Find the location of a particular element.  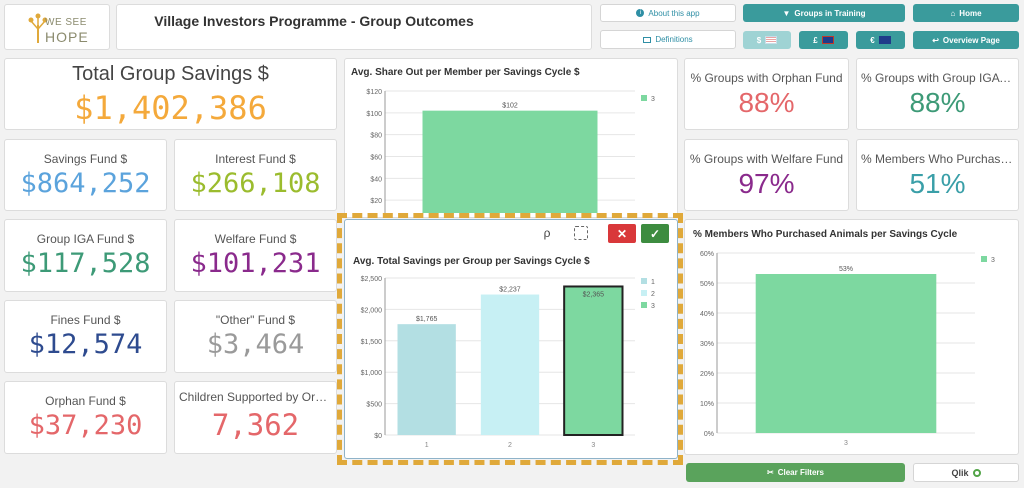

kpi-label: % Groups with Orphan Fund is located at coordinates (766, 78).